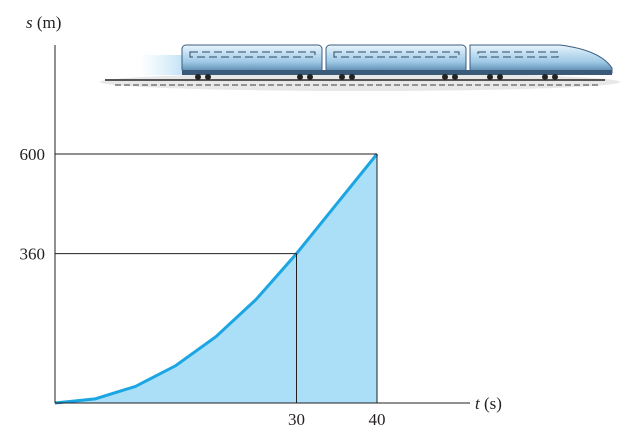 This screenshot has height=429, width=622. I want to click on x-tick-label: 40, so click(377, 419).